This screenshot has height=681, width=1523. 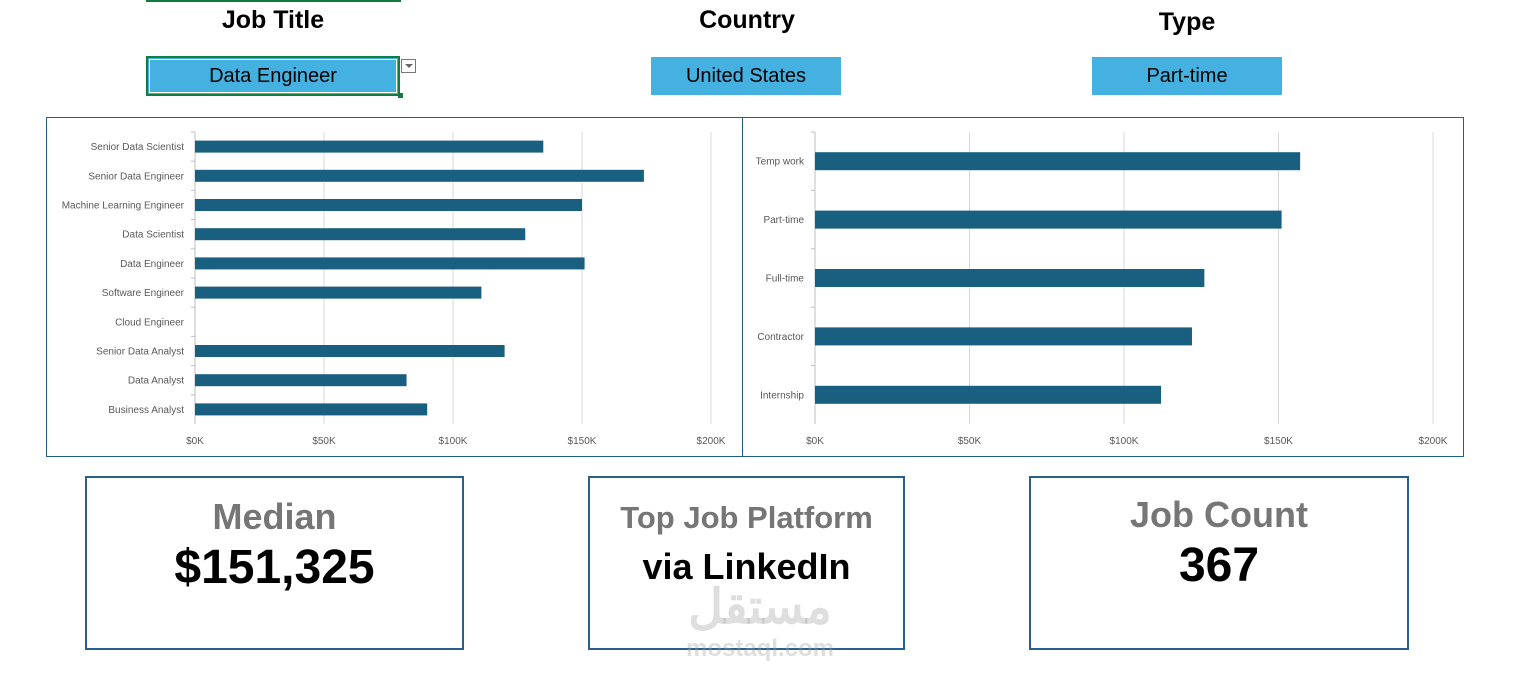 What do you see at coordinates (273, 1) in the screenshot?
I see `selected-cell-edge` at bounding box center [273, 1].